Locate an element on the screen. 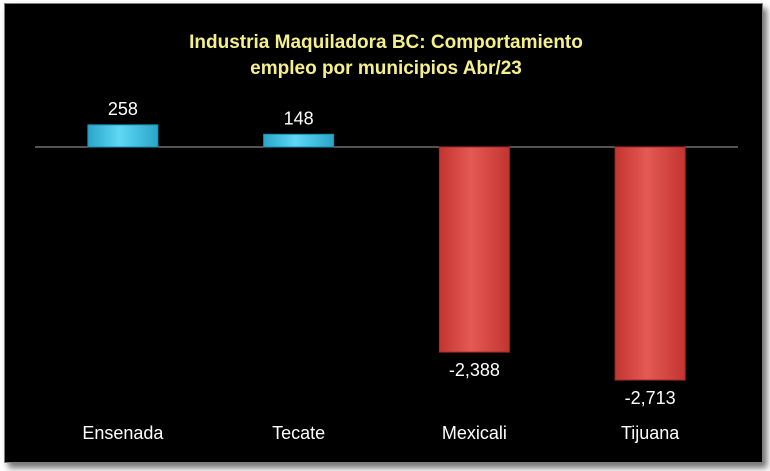  data-label-mexicali: -2,388 is located at coordinates (474, 370).